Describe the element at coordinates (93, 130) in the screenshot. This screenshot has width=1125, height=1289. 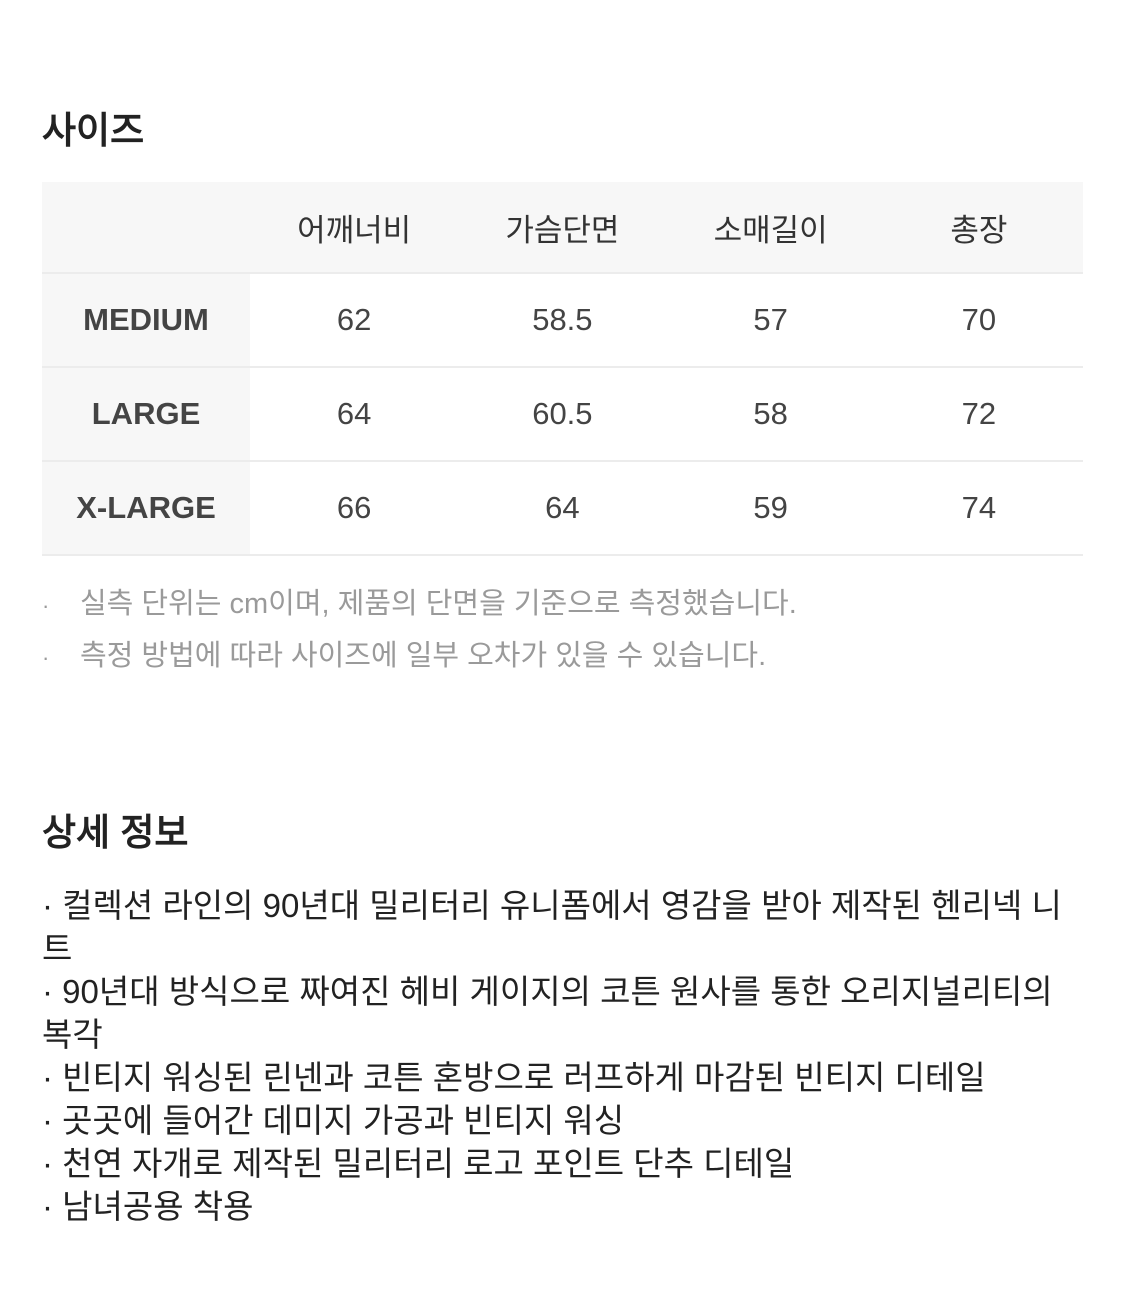
I see `size-section-title: 사이즈` at that location.